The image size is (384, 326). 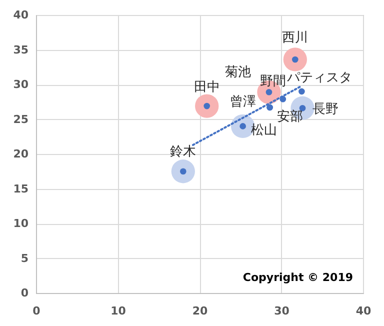 What do you see at coordinates (243, 102) in the screenshot?
I see `data-label: 曾澤` at bounding box center [243, 102].